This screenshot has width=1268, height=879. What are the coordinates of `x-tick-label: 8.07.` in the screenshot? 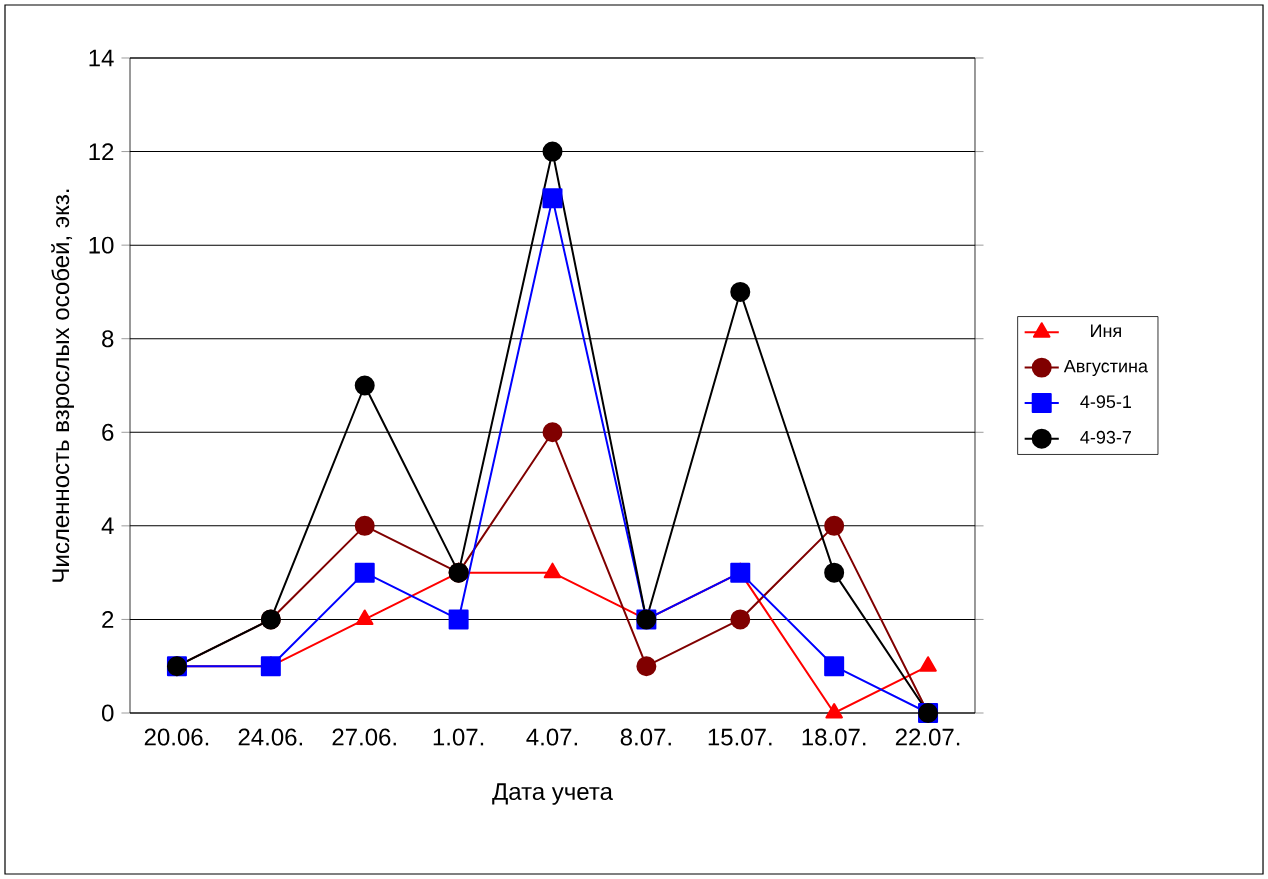 It's located at (645, 737).